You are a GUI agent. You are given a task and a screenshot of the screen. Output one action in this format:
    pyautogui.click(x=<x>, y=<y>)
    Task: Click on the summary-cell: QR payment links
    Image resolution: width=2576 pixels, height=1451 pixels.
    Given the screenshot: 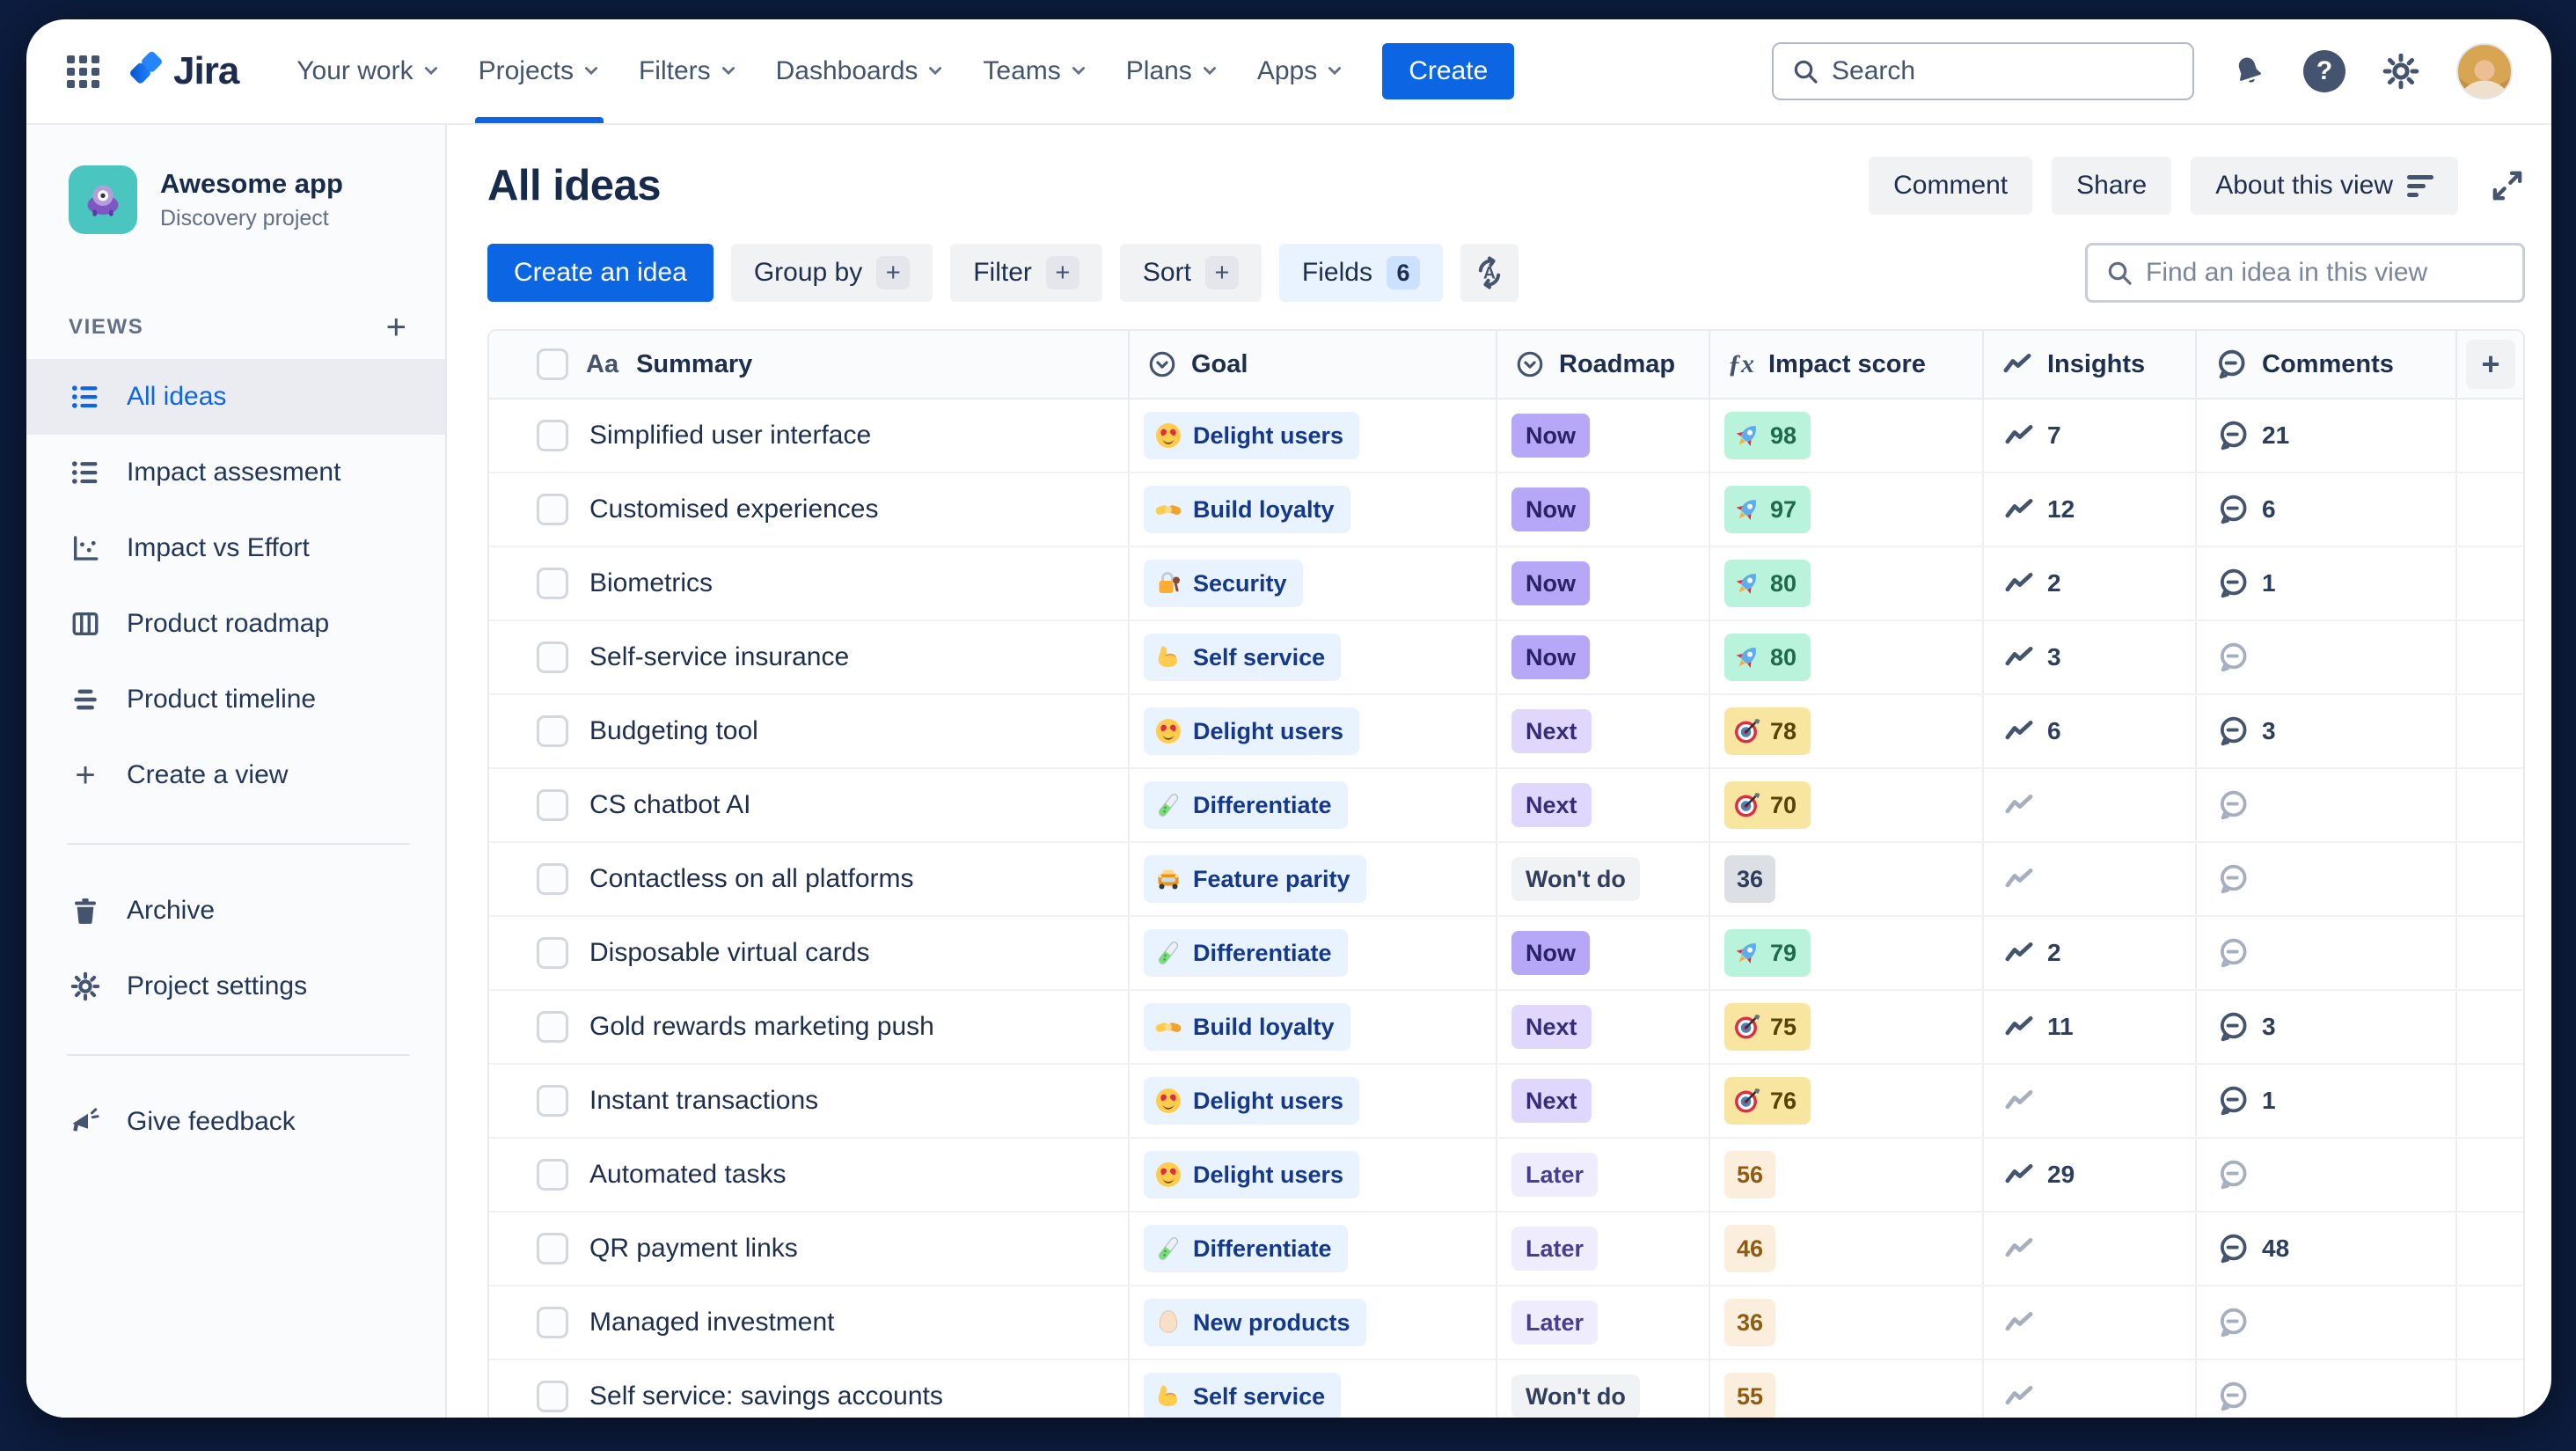 What is the action you would take?
    pyautogui.click(x=809, y=1249)
    